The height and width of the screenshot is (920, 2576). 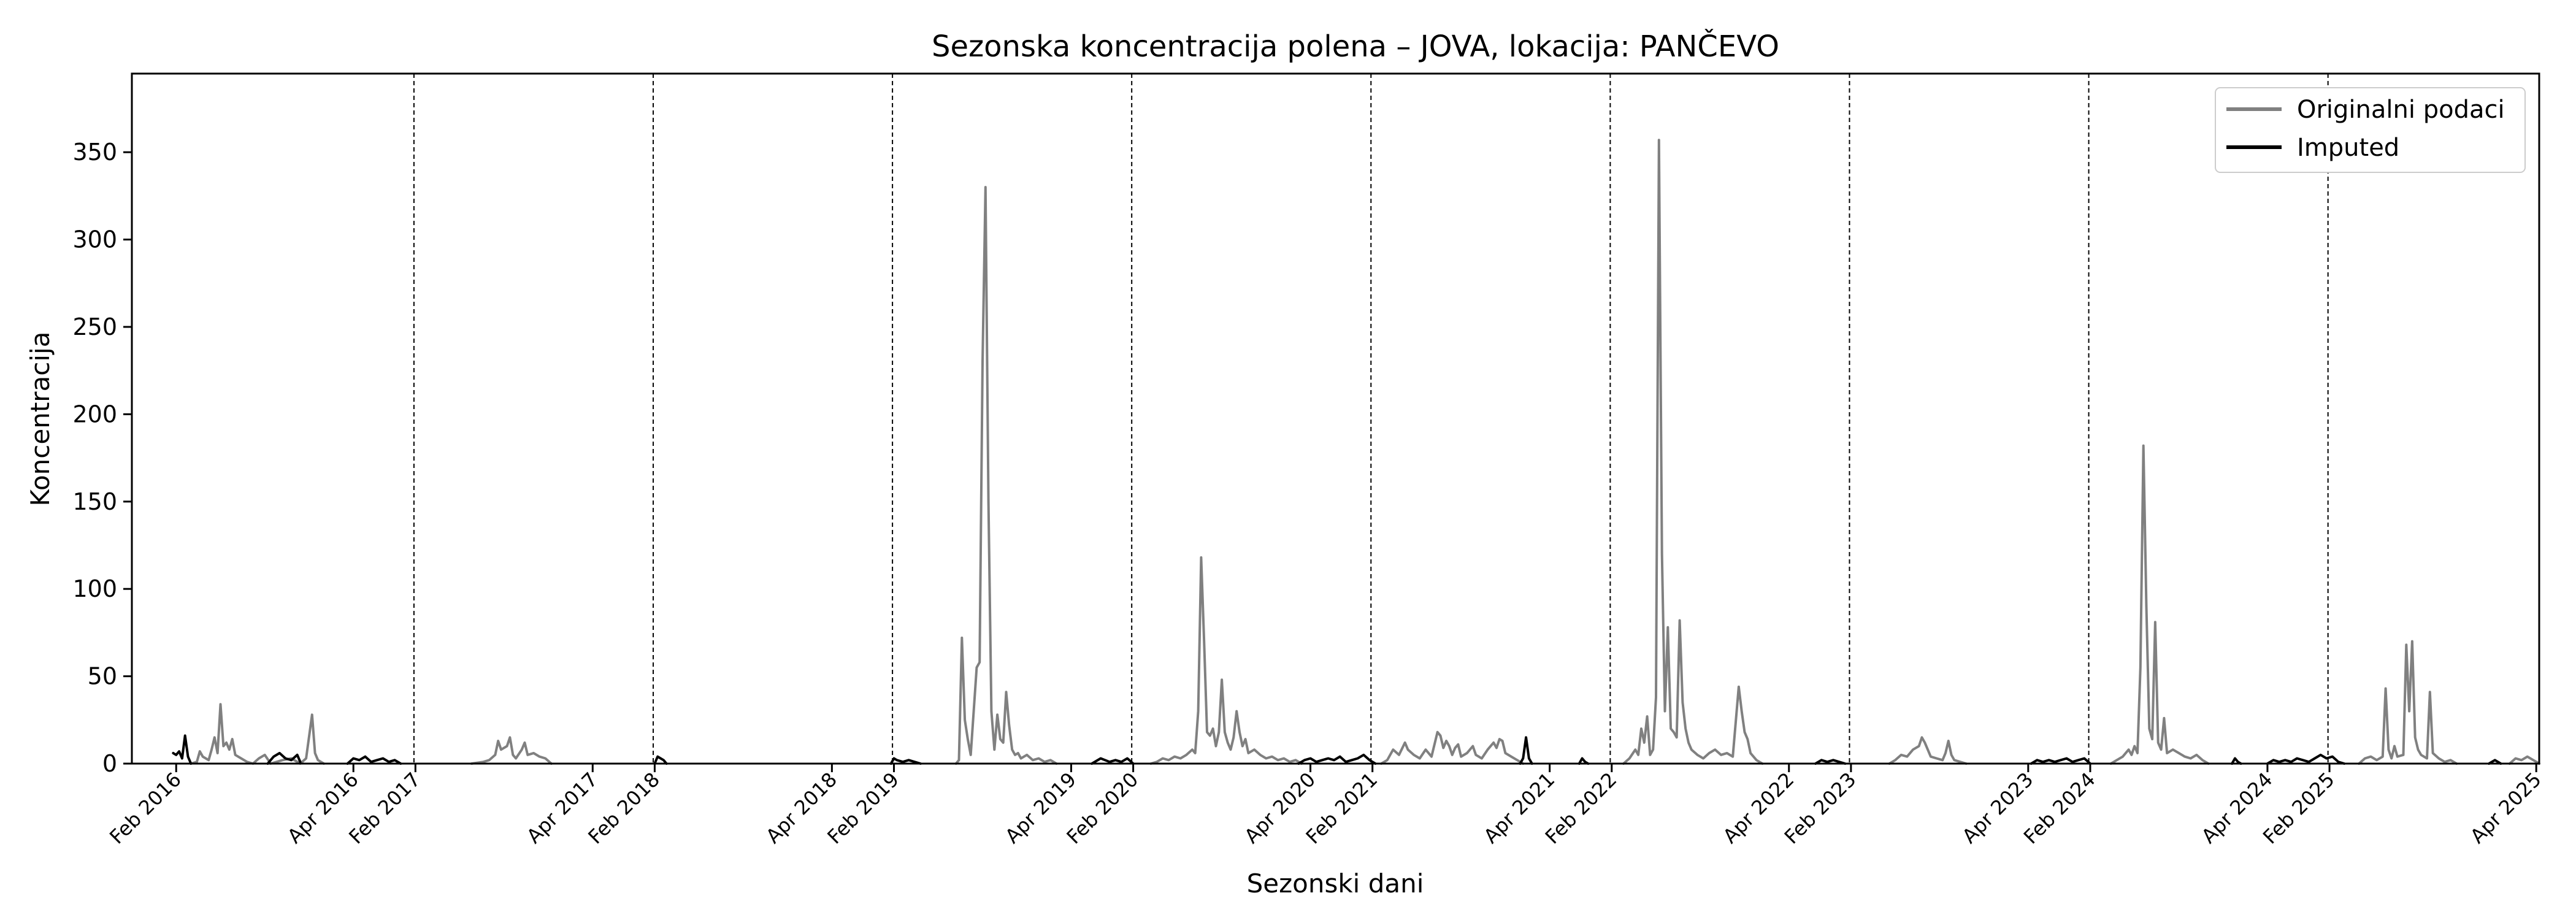 I want to click on y-axis-ticks: 0 50 100 150 200 250 300 350, so click(x=102, y=458).